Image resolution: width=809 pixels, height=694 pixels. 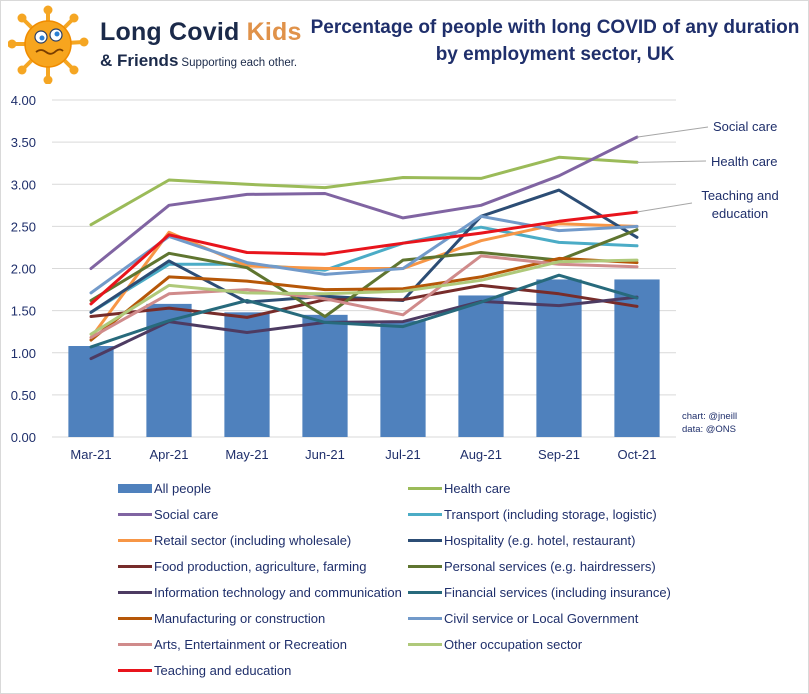 I want to click on annotation-label: education, so click(x=740, y=213).